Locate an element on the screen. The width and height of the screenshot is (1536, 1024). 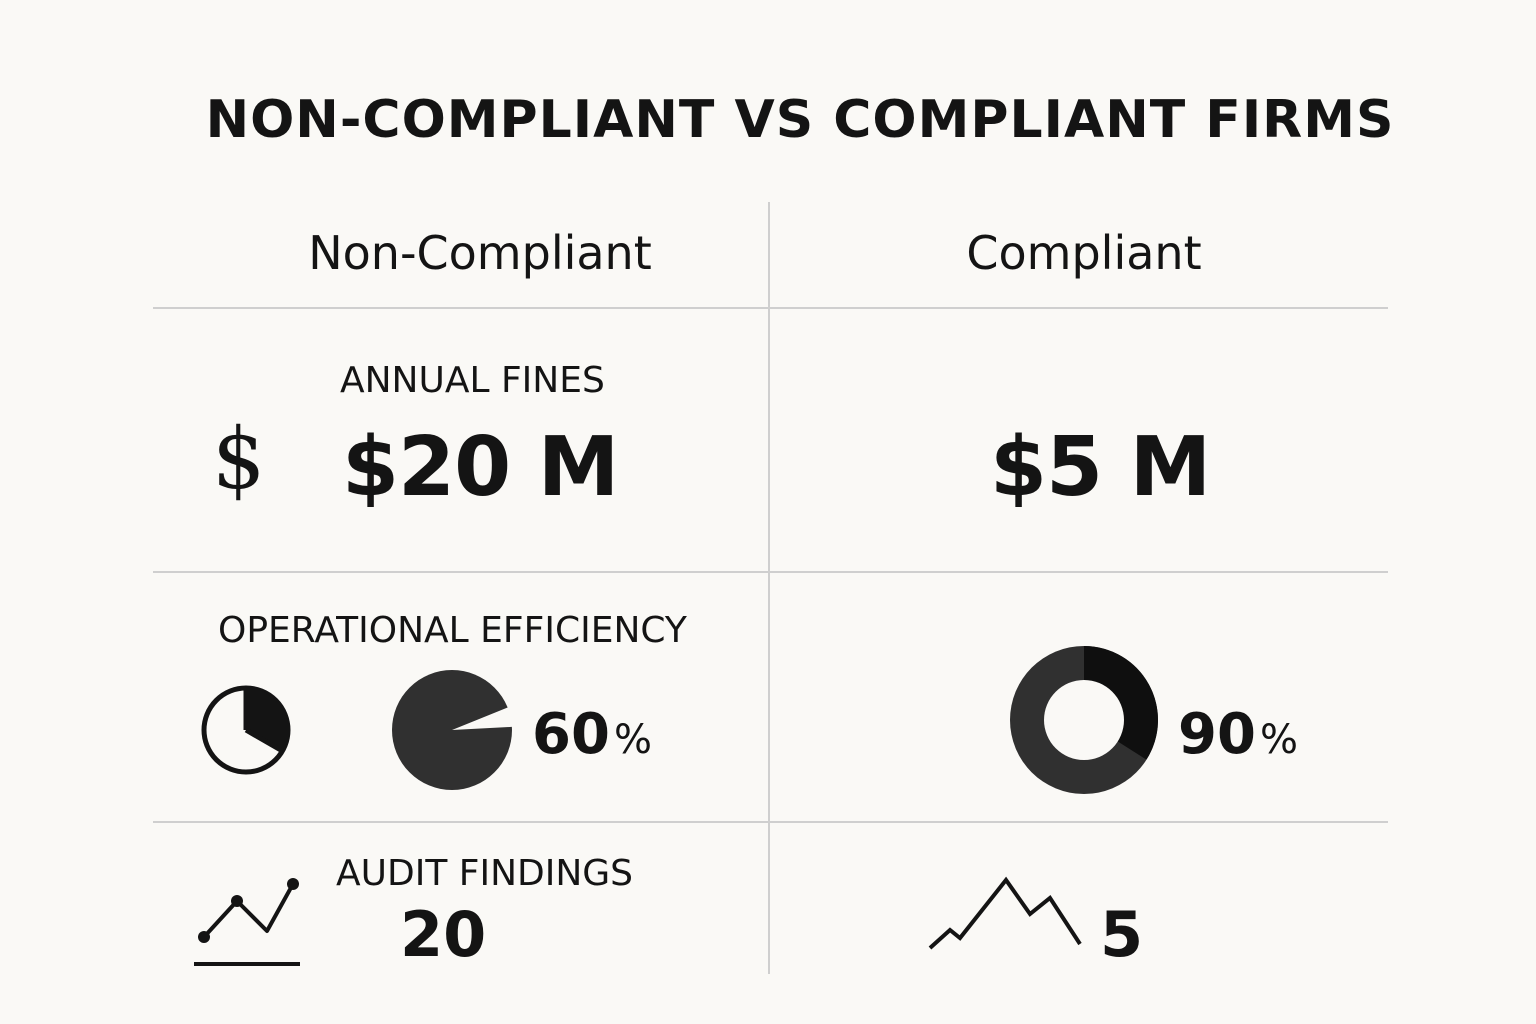
efficiency-pie-non-compliant is located at coordinates (452, 730).